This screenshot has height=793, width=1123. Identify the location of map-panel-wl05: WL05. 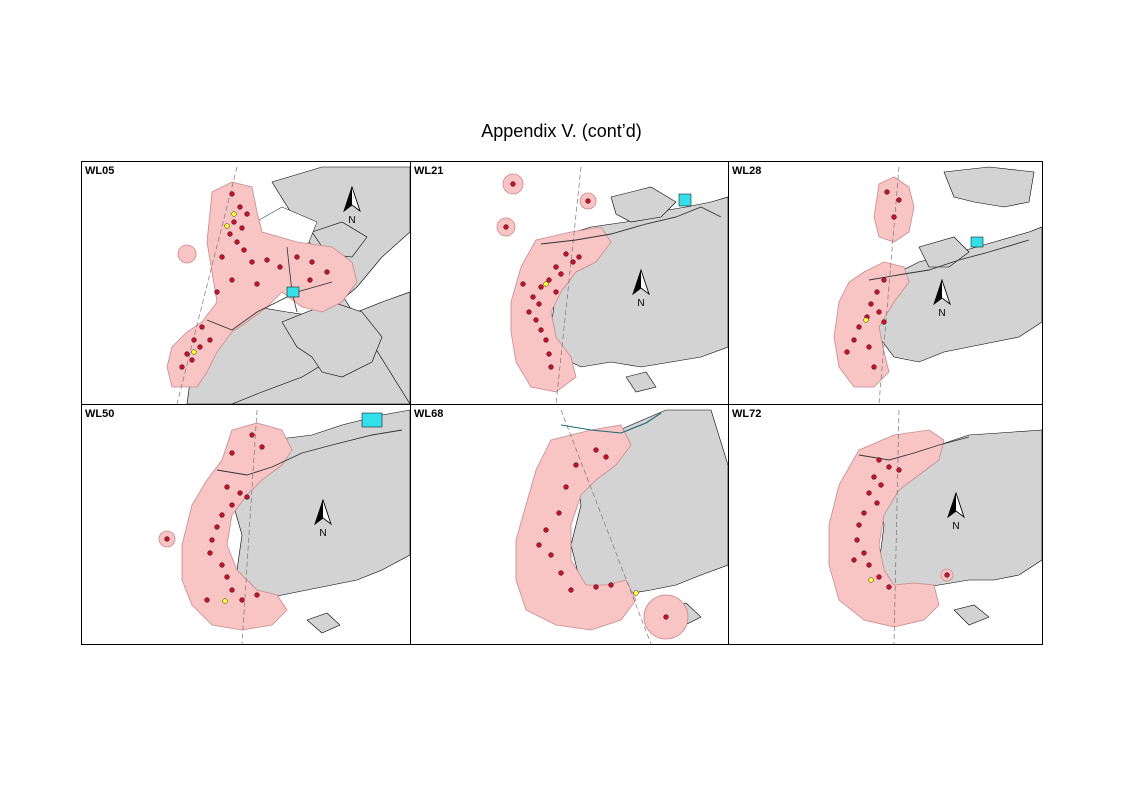
(246, 283).